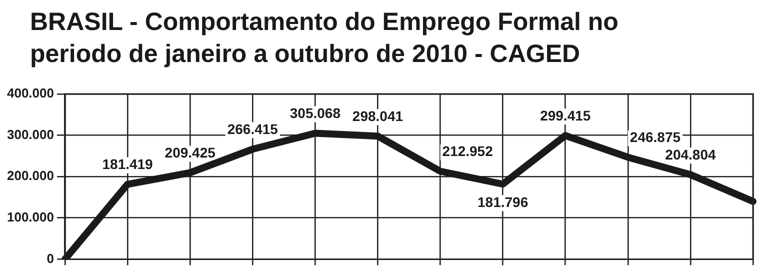 The height and width of the screenshot is (270, 777). Describe the element at coordinates (30, 93) in the screenshot. I see `y-tick-label: 400.000` at that location.